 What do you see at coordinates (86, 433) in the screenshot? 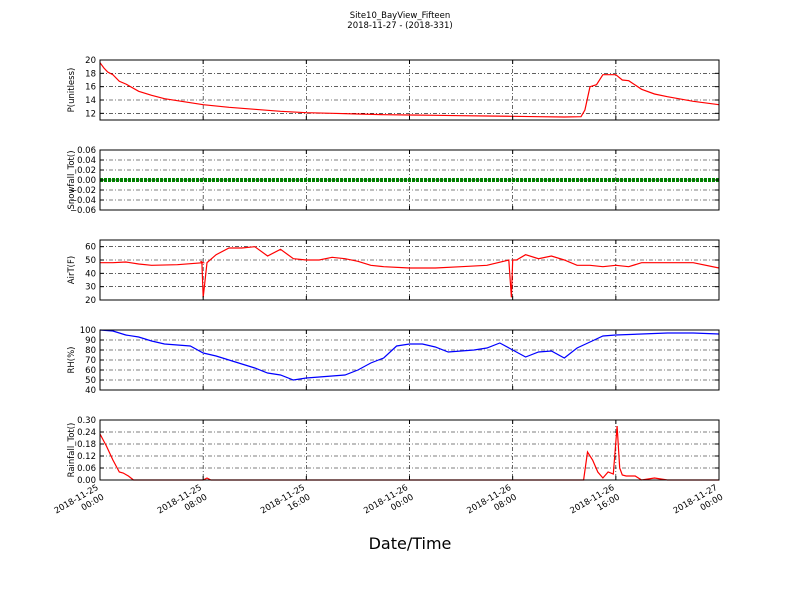
I see `y-tick-label: 0.24` at bounding box center [86, 433].